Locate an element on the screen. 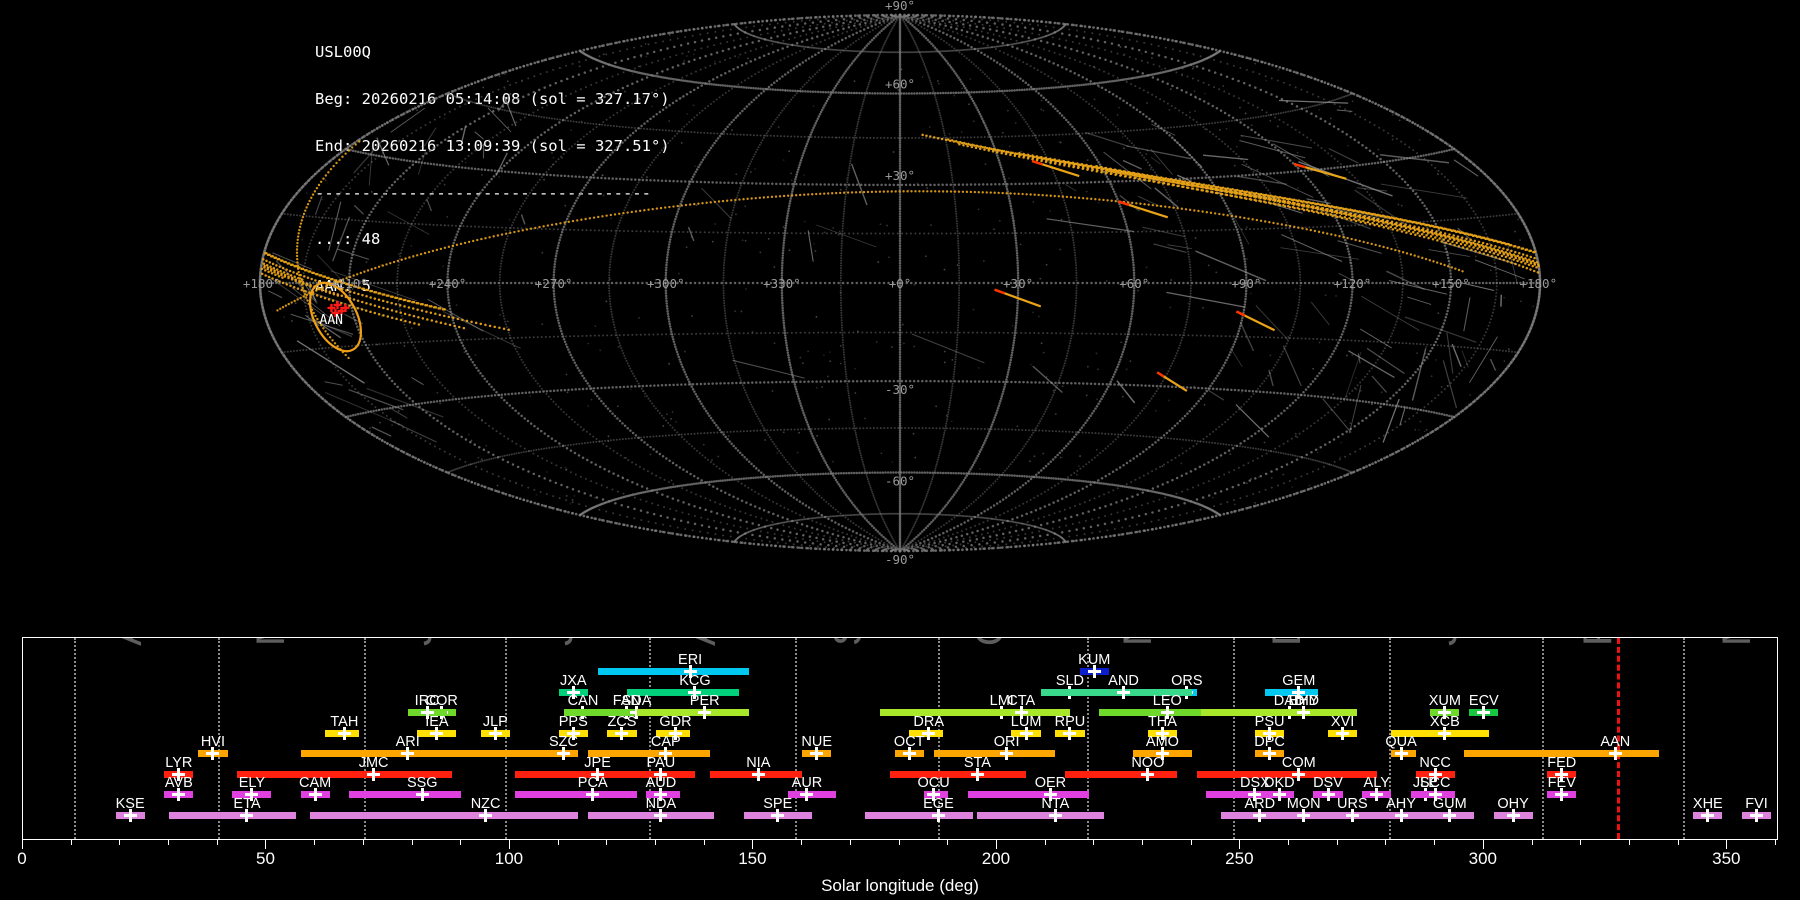  shower-code-label: NDA is located at coordinates (661, 803).